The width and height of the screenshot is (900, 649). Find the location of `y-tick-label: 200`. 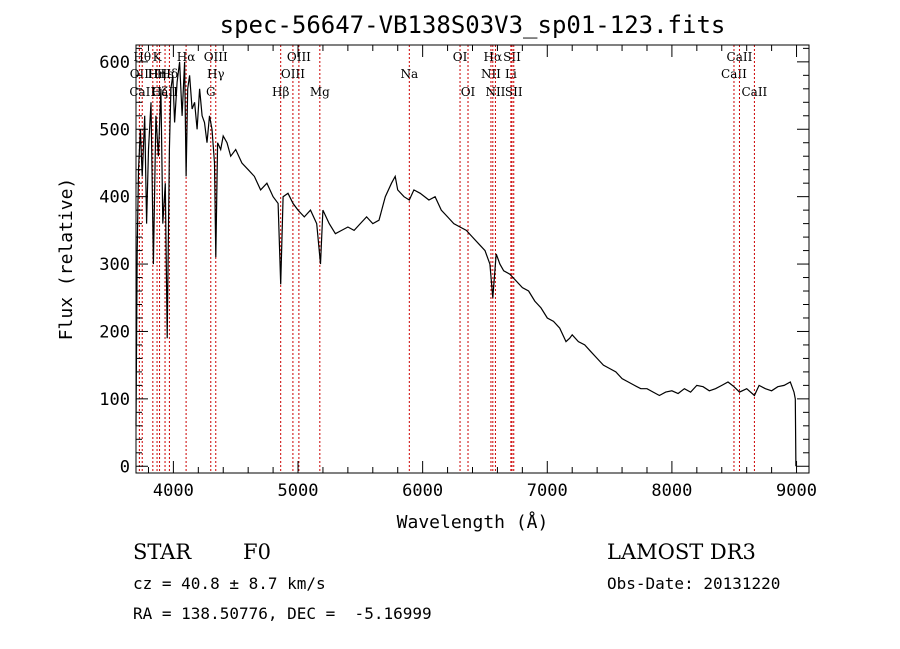

y-tick-label: 200 is located at coordinates (114, 332).